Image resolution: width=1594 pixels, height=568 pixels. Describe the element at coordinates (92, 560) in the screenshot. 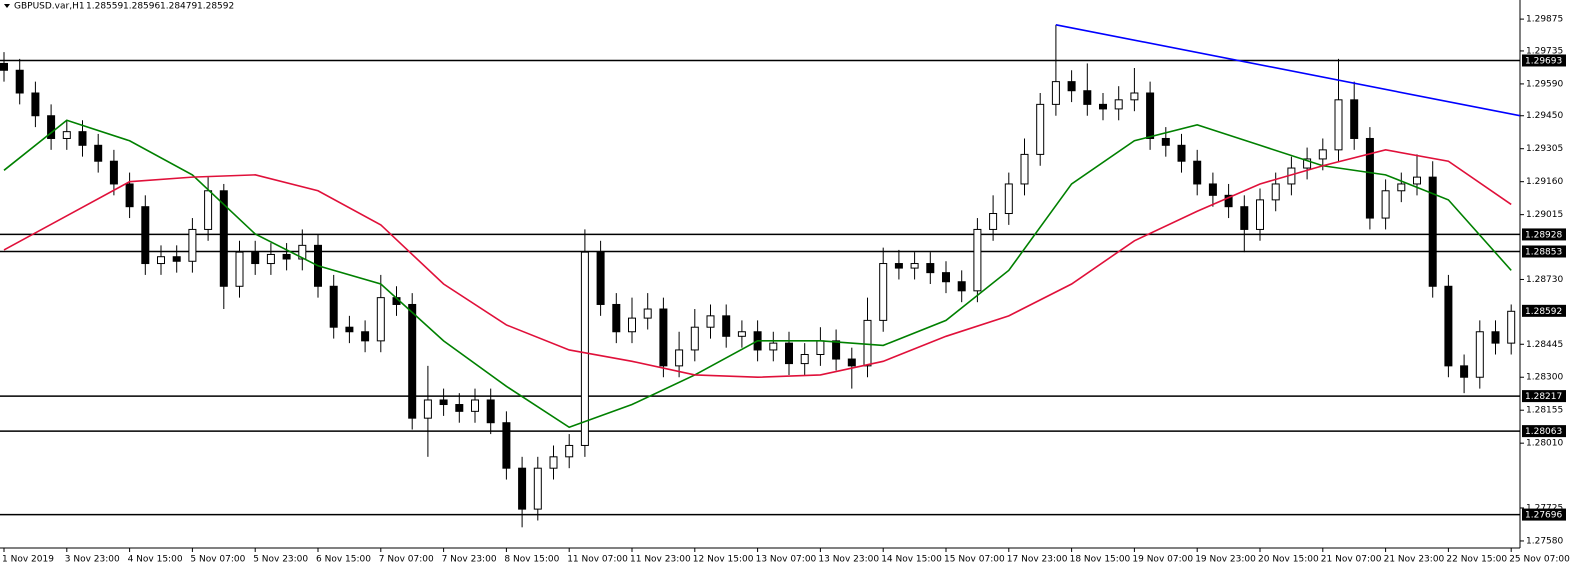

I see `x-tick-label: 3 Nov 23:00` at that location.